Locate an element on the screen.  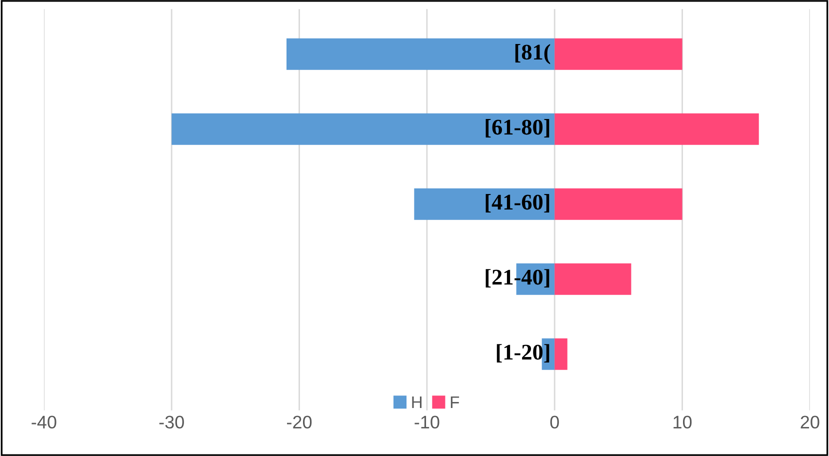
y-tick-label: [41-60] is located at coordinates (518, 203).